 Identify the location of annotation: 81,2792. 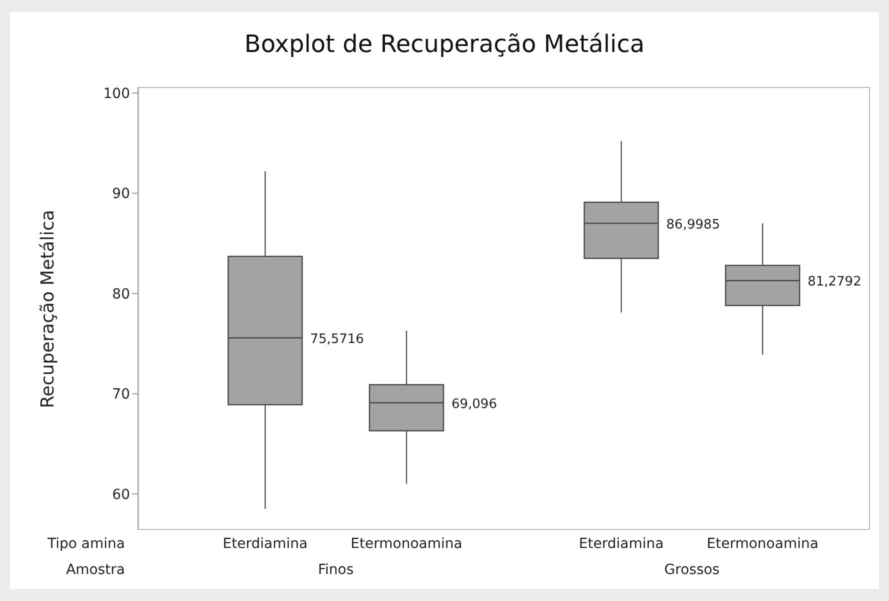
(835, 282).